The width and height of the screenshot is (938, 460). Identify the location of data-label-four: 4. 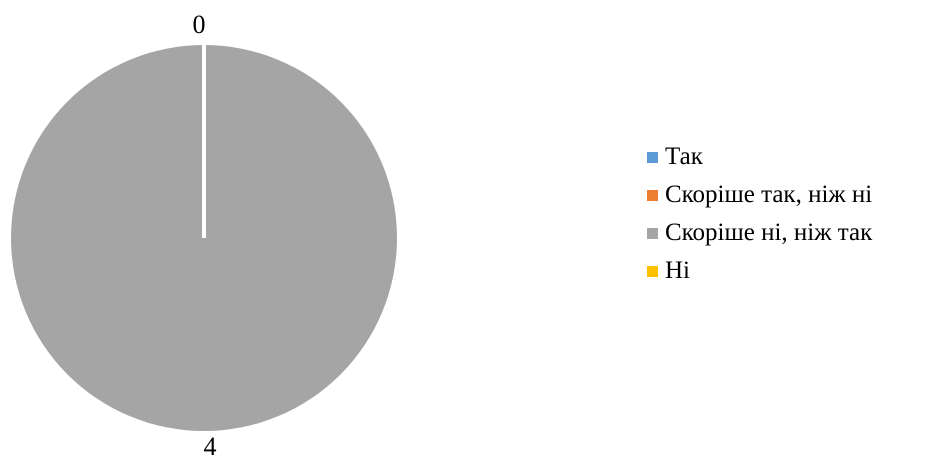
(210, 446).